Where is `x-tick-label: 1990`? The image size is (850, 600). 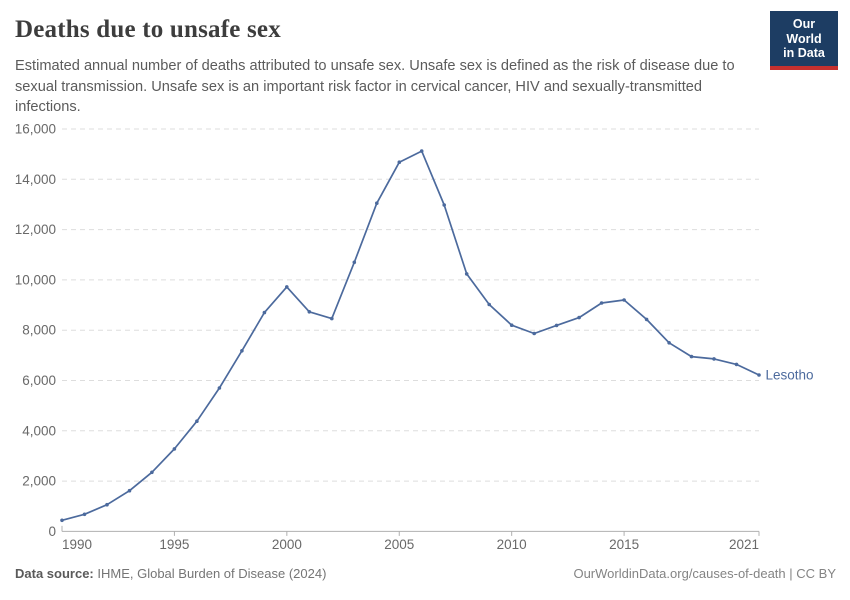 x-tick-label: 1990 is located at coordinates (77, 544).